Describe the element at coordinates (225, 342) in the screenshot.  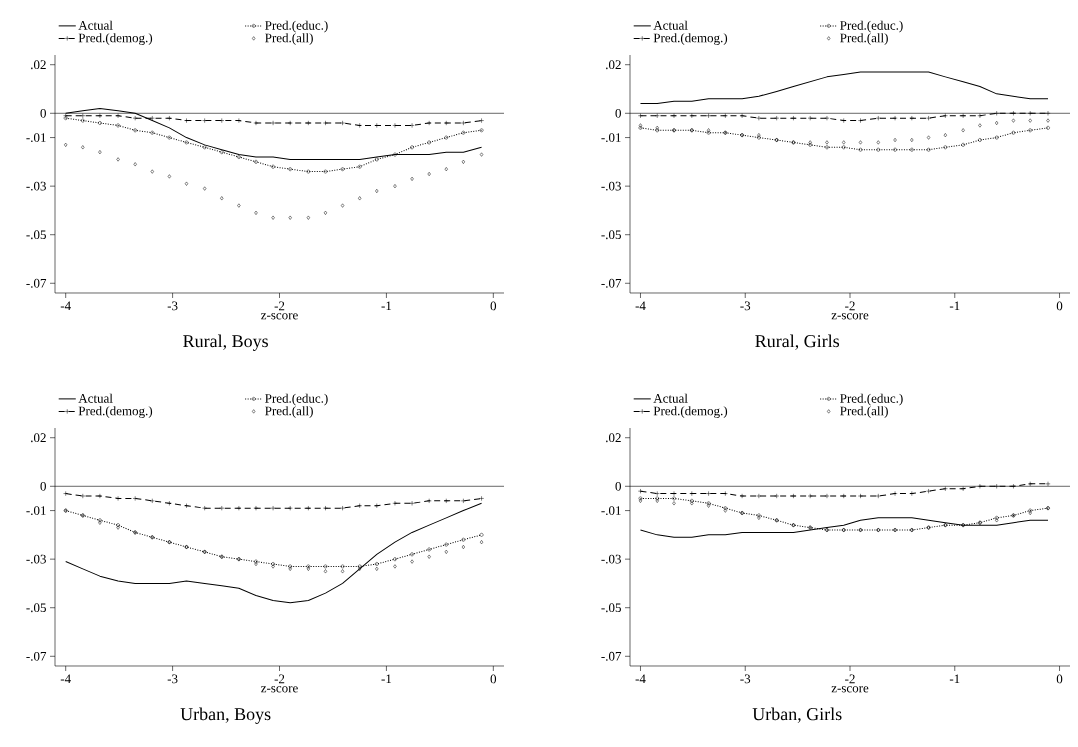
I see `text: Rural, Boys` at that location.